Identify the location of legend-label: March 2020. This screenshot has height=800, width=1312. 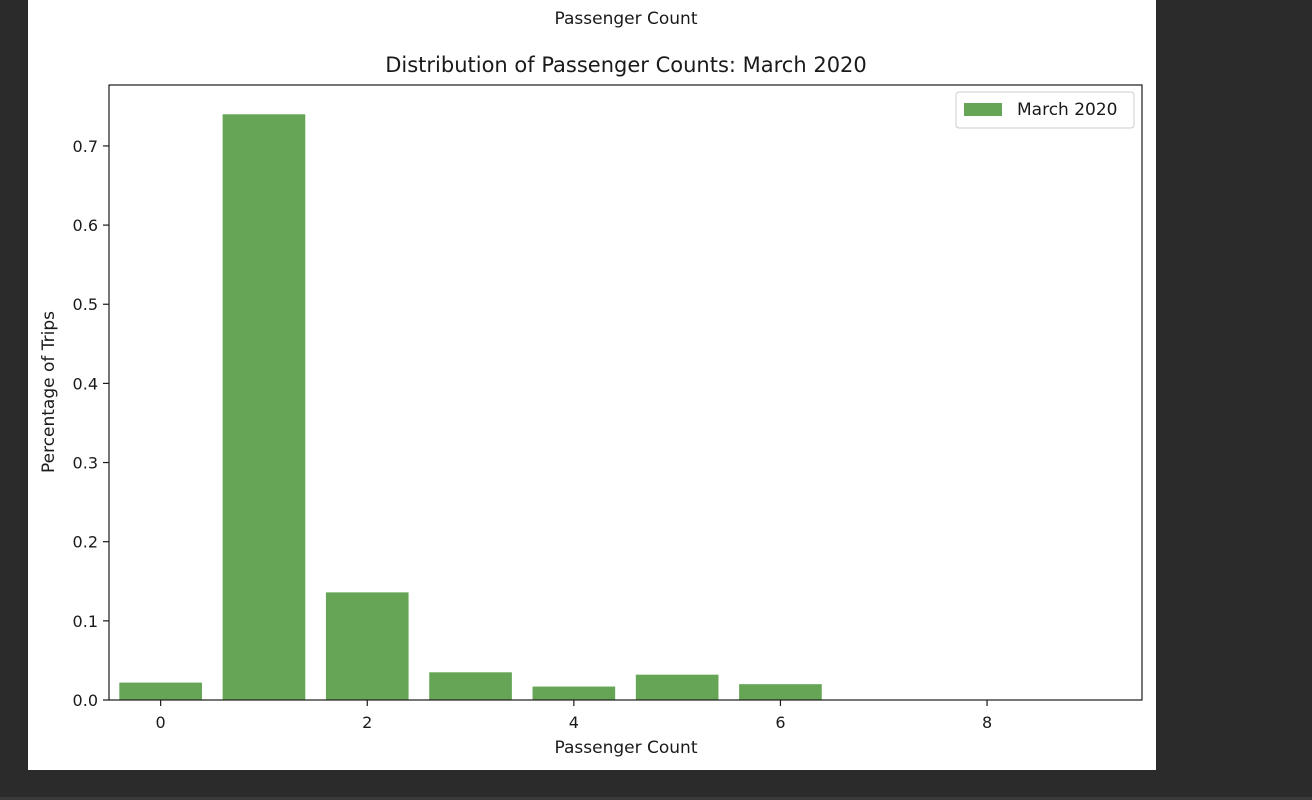
(1067, 110).